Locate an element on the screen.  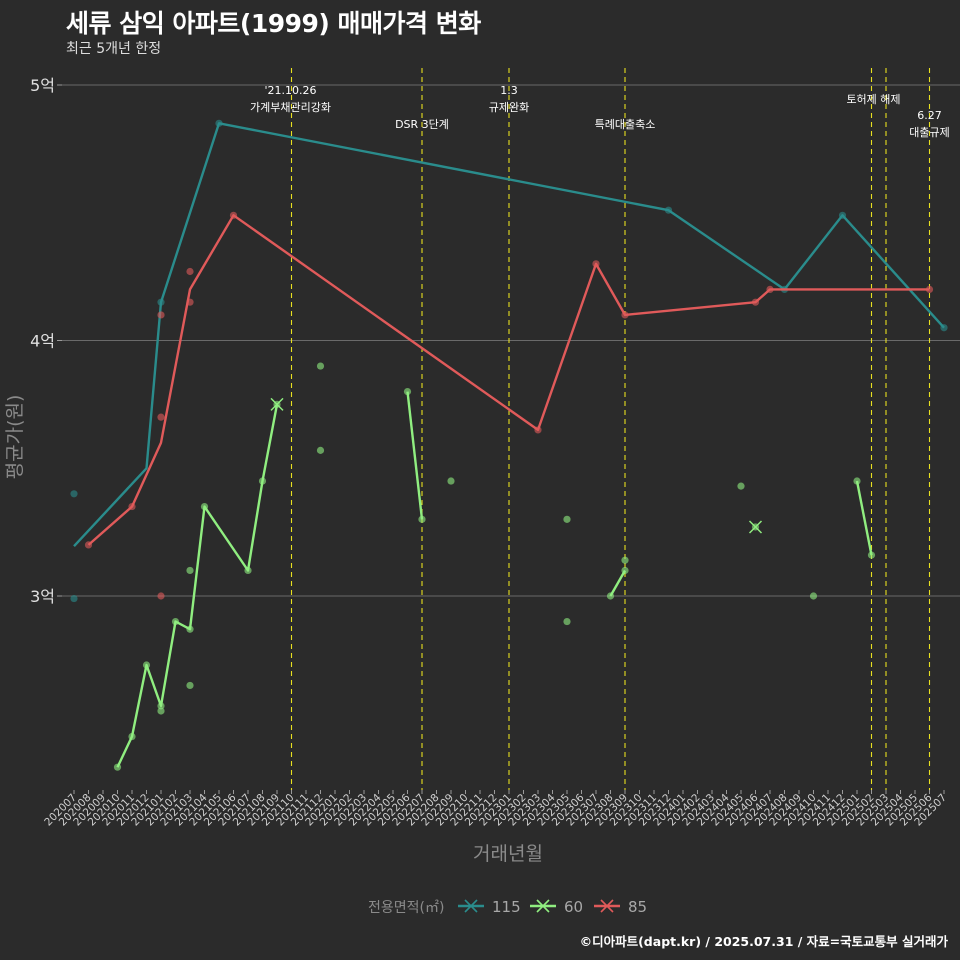
y-tick-label: 4억 is located at coordinates (42, 341).